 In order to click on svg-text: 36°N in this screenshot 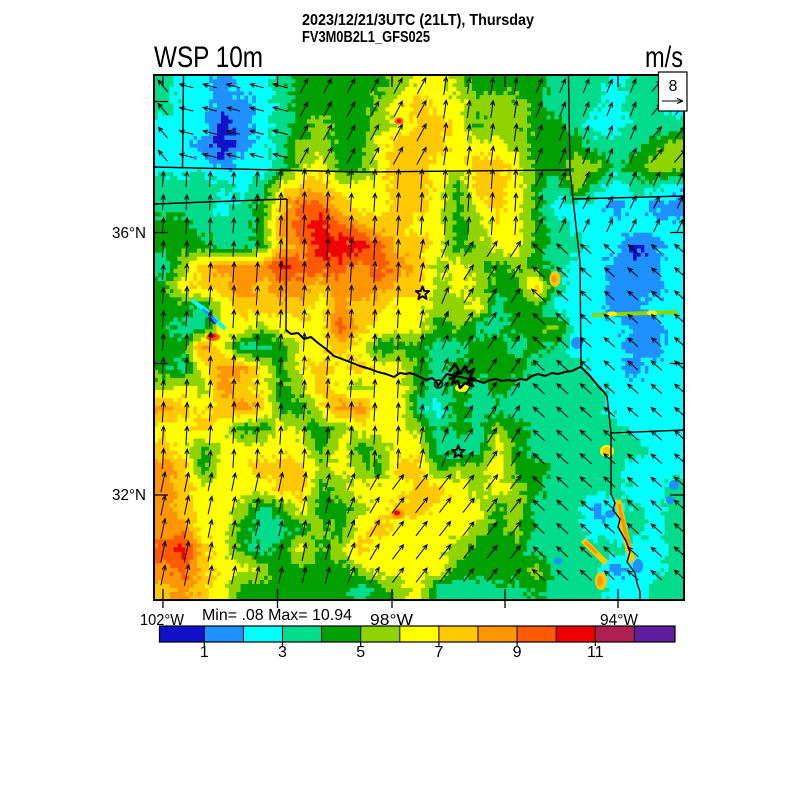, I will do `click(129, 233)`.